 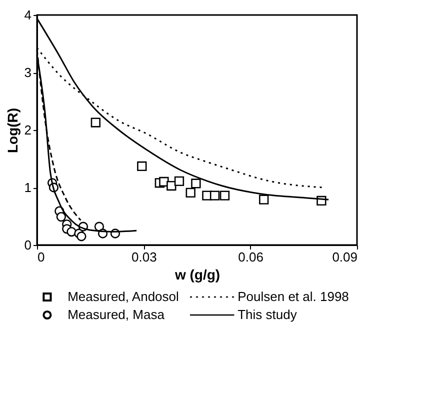 I want to click on legend-label: Poulsen et al. 1998, so click(x=293, y=296).